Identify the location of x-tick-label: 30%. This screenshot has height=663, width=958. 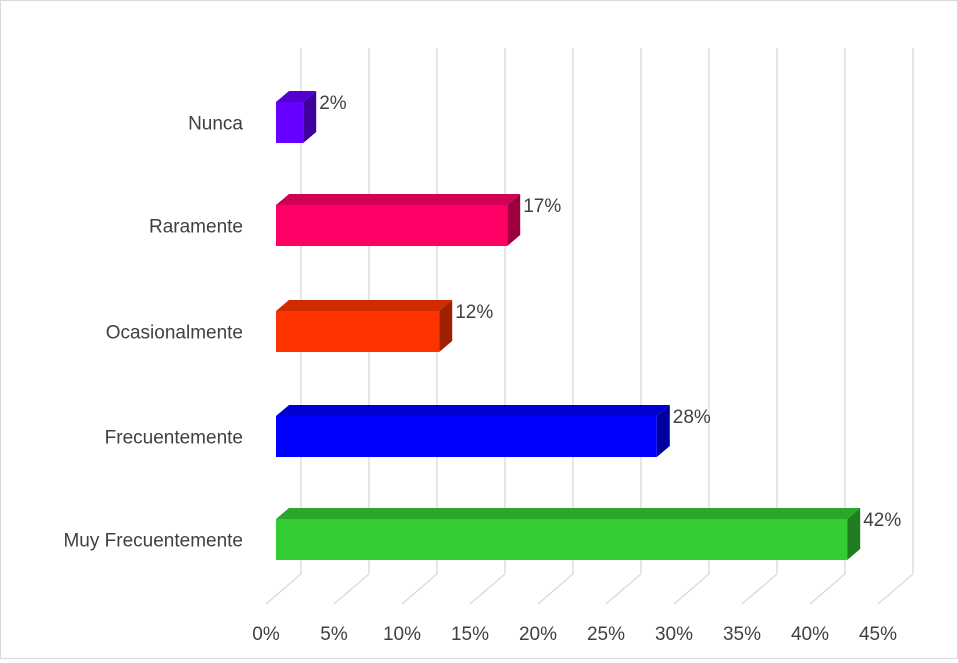
(674, 634).